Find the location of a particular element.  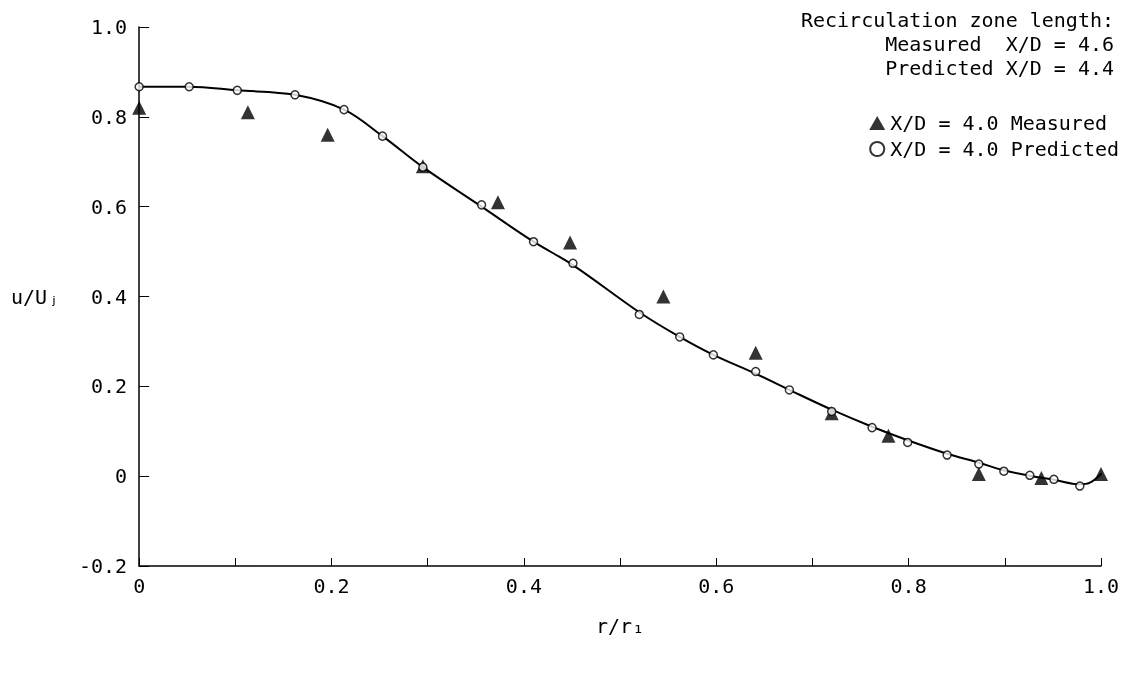

y-tick-label: 0.6 is located at coordinates (109, 206).